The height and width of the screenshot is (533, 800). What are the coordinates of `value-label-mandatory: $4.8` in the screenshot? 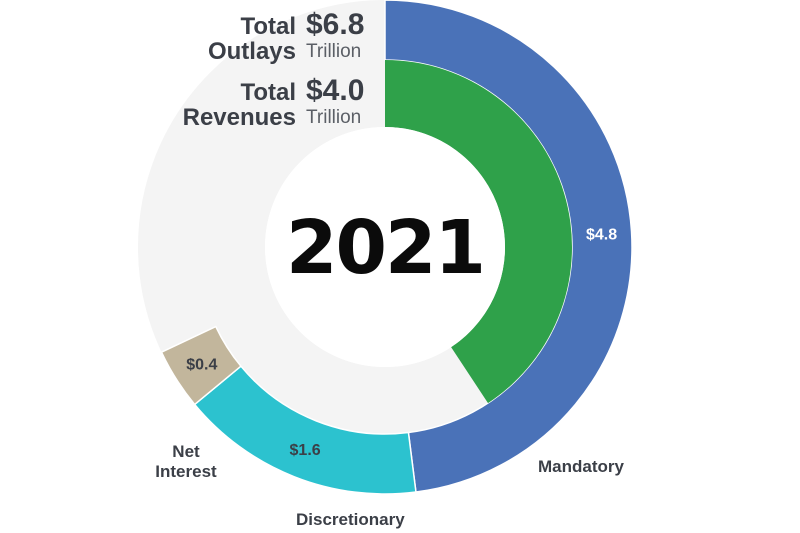 It's located at (601, 234).